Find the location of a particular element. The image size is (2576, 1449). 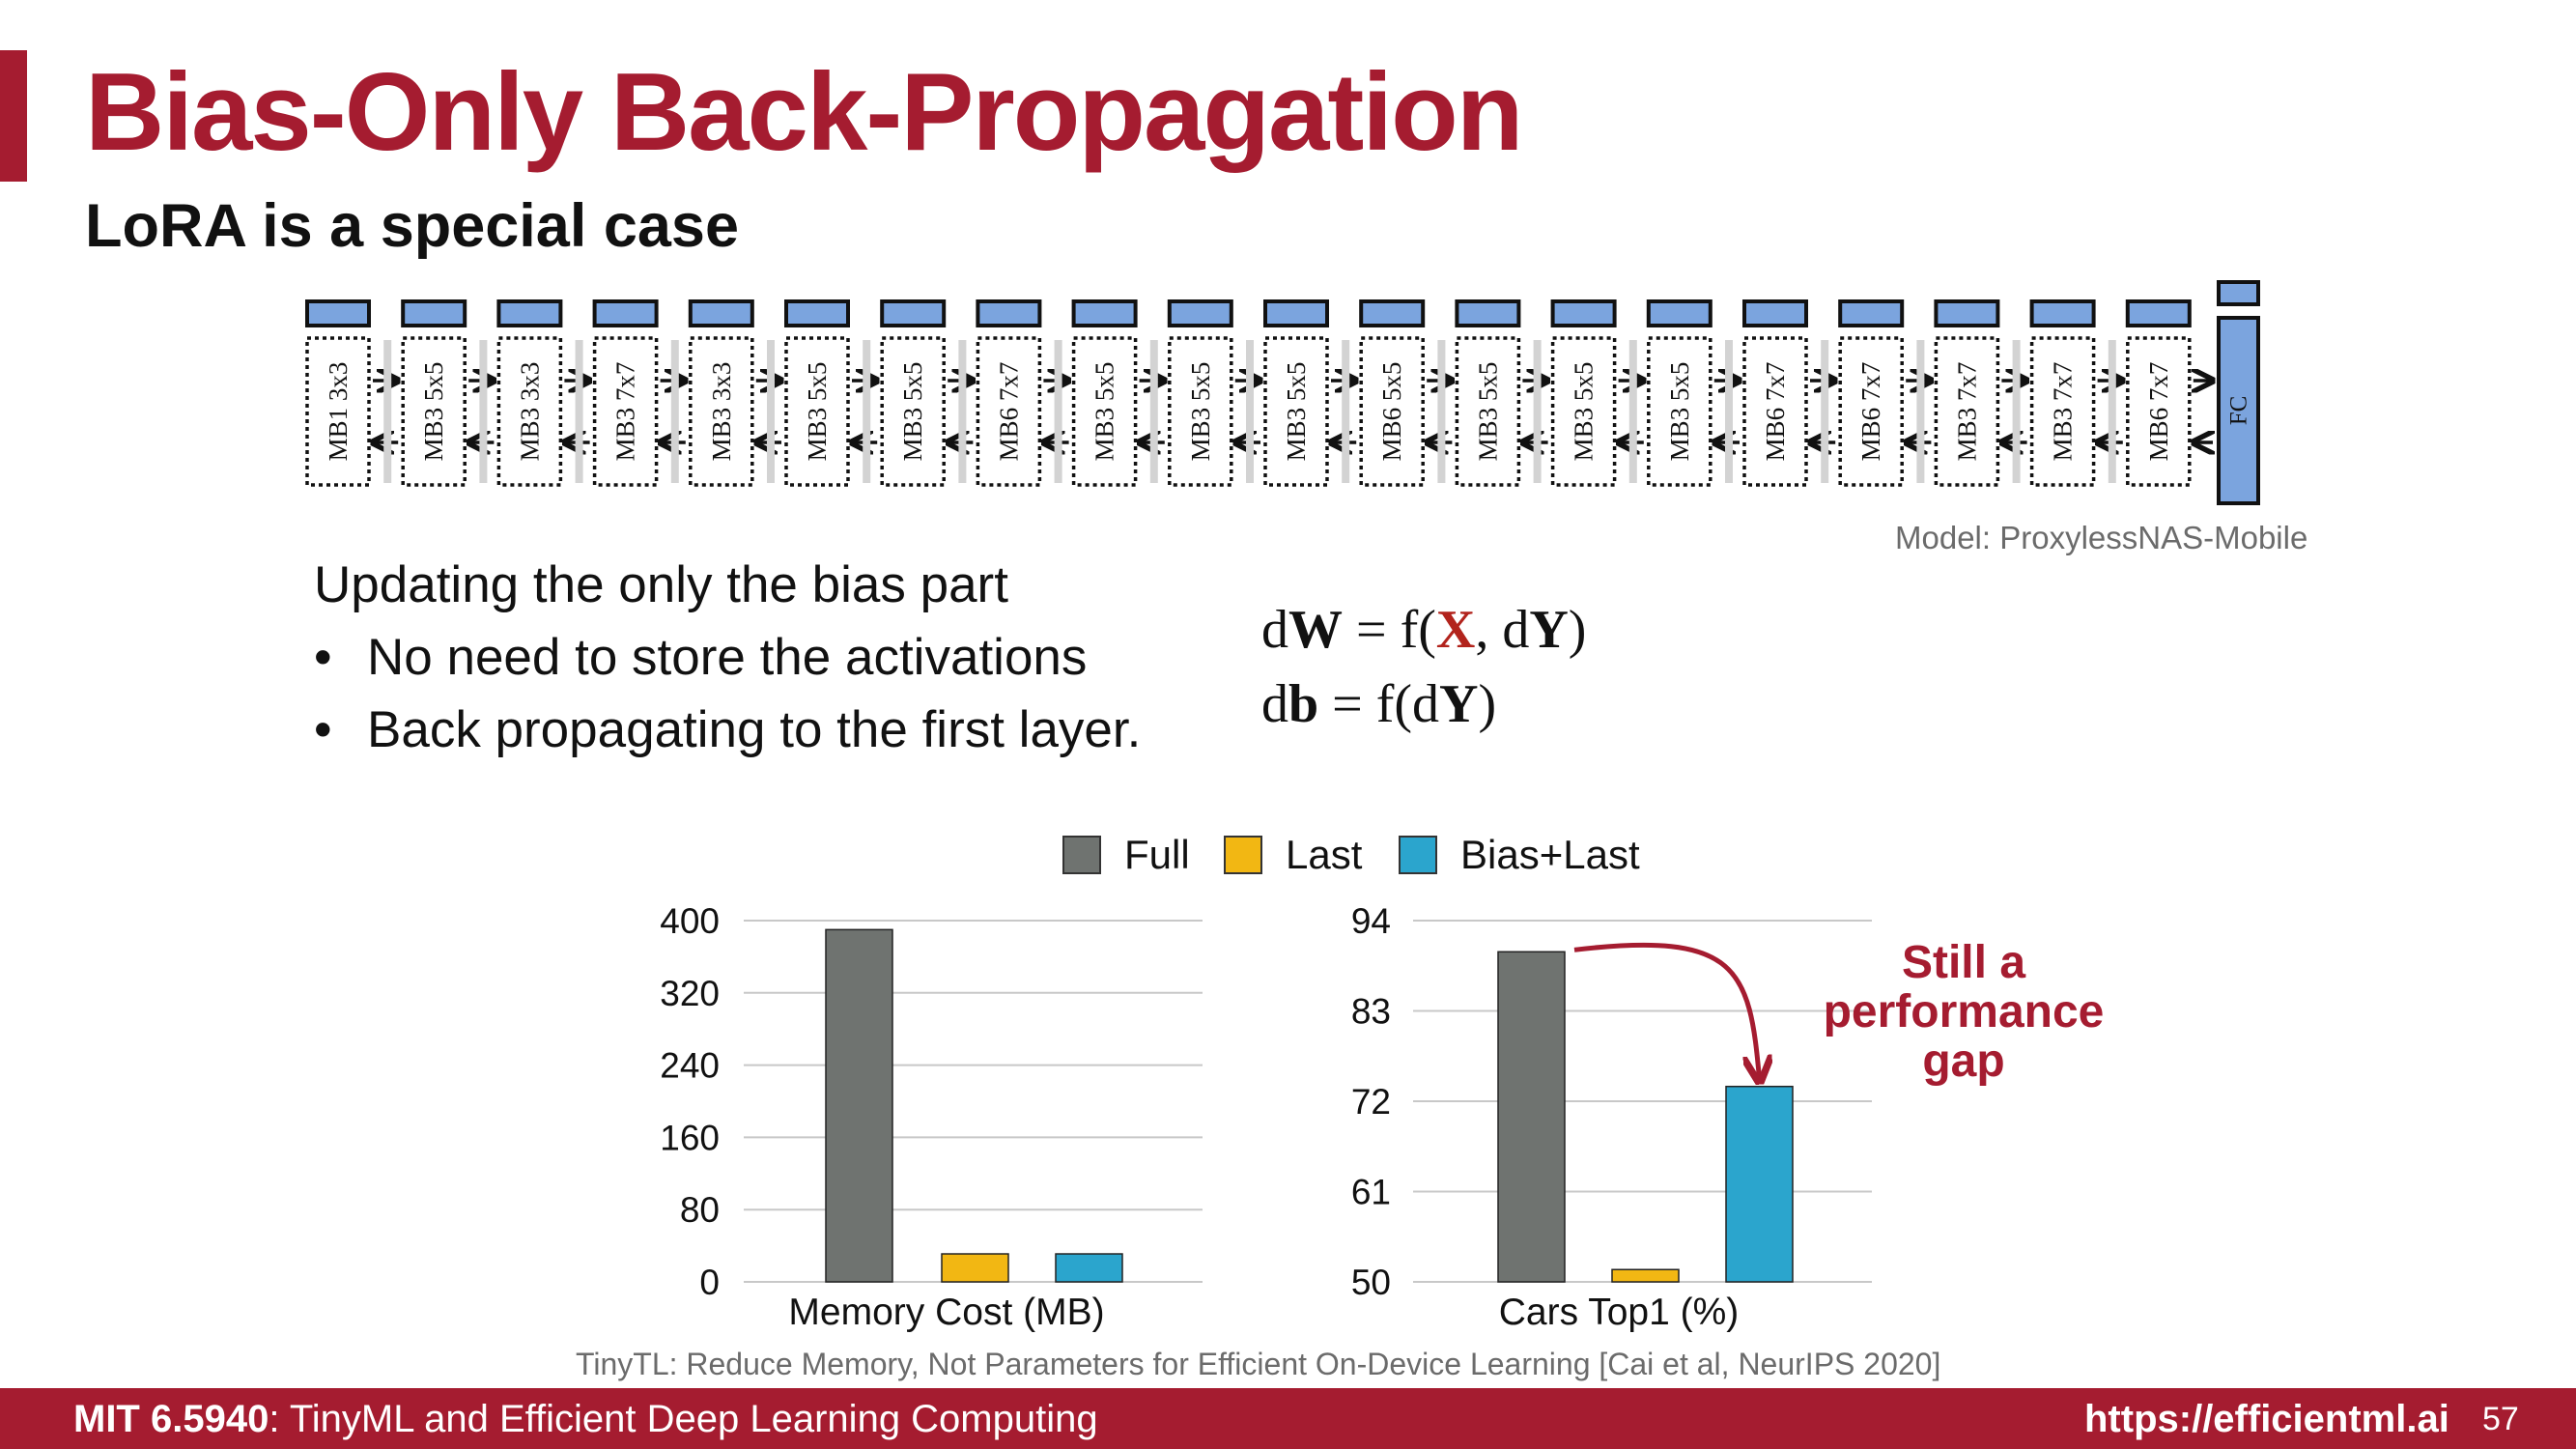

annotation-text: Still a is located at coordinates (1963, 962).